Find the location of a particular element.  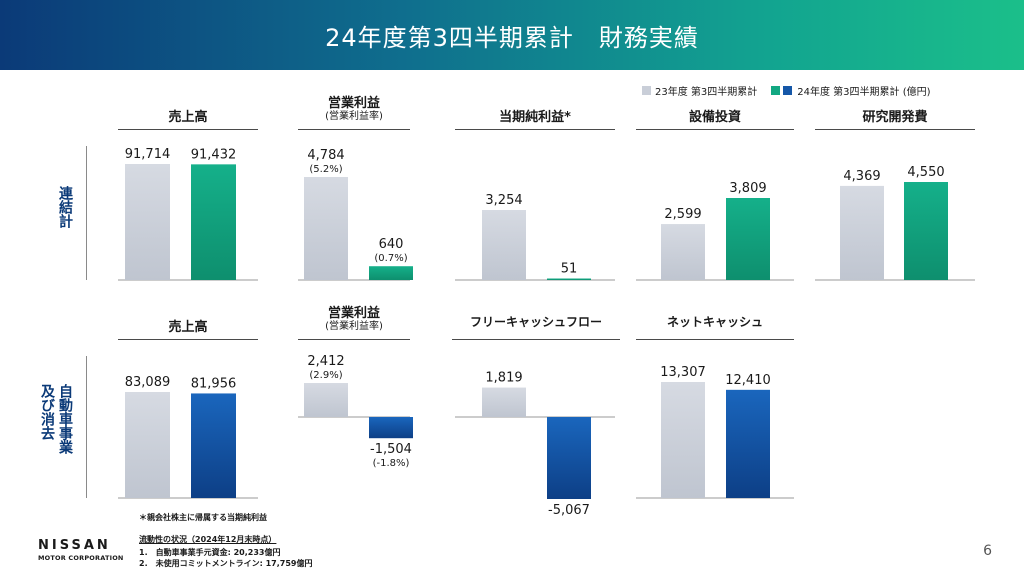

logo-sub-text: MOTOR CORPORATION is located at coordinates (81, 558).